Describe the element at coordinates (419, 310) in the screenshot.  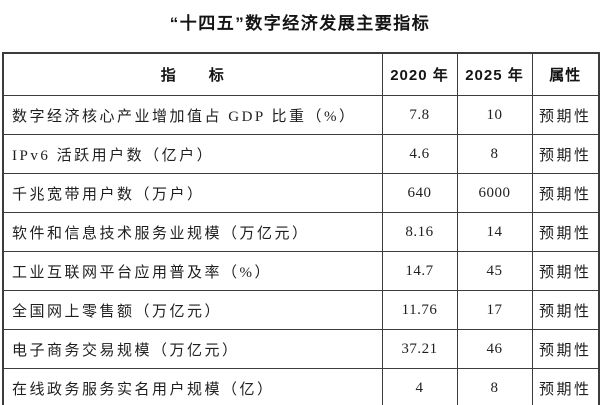
I see `value-2020-cell: 11.76` at that location.